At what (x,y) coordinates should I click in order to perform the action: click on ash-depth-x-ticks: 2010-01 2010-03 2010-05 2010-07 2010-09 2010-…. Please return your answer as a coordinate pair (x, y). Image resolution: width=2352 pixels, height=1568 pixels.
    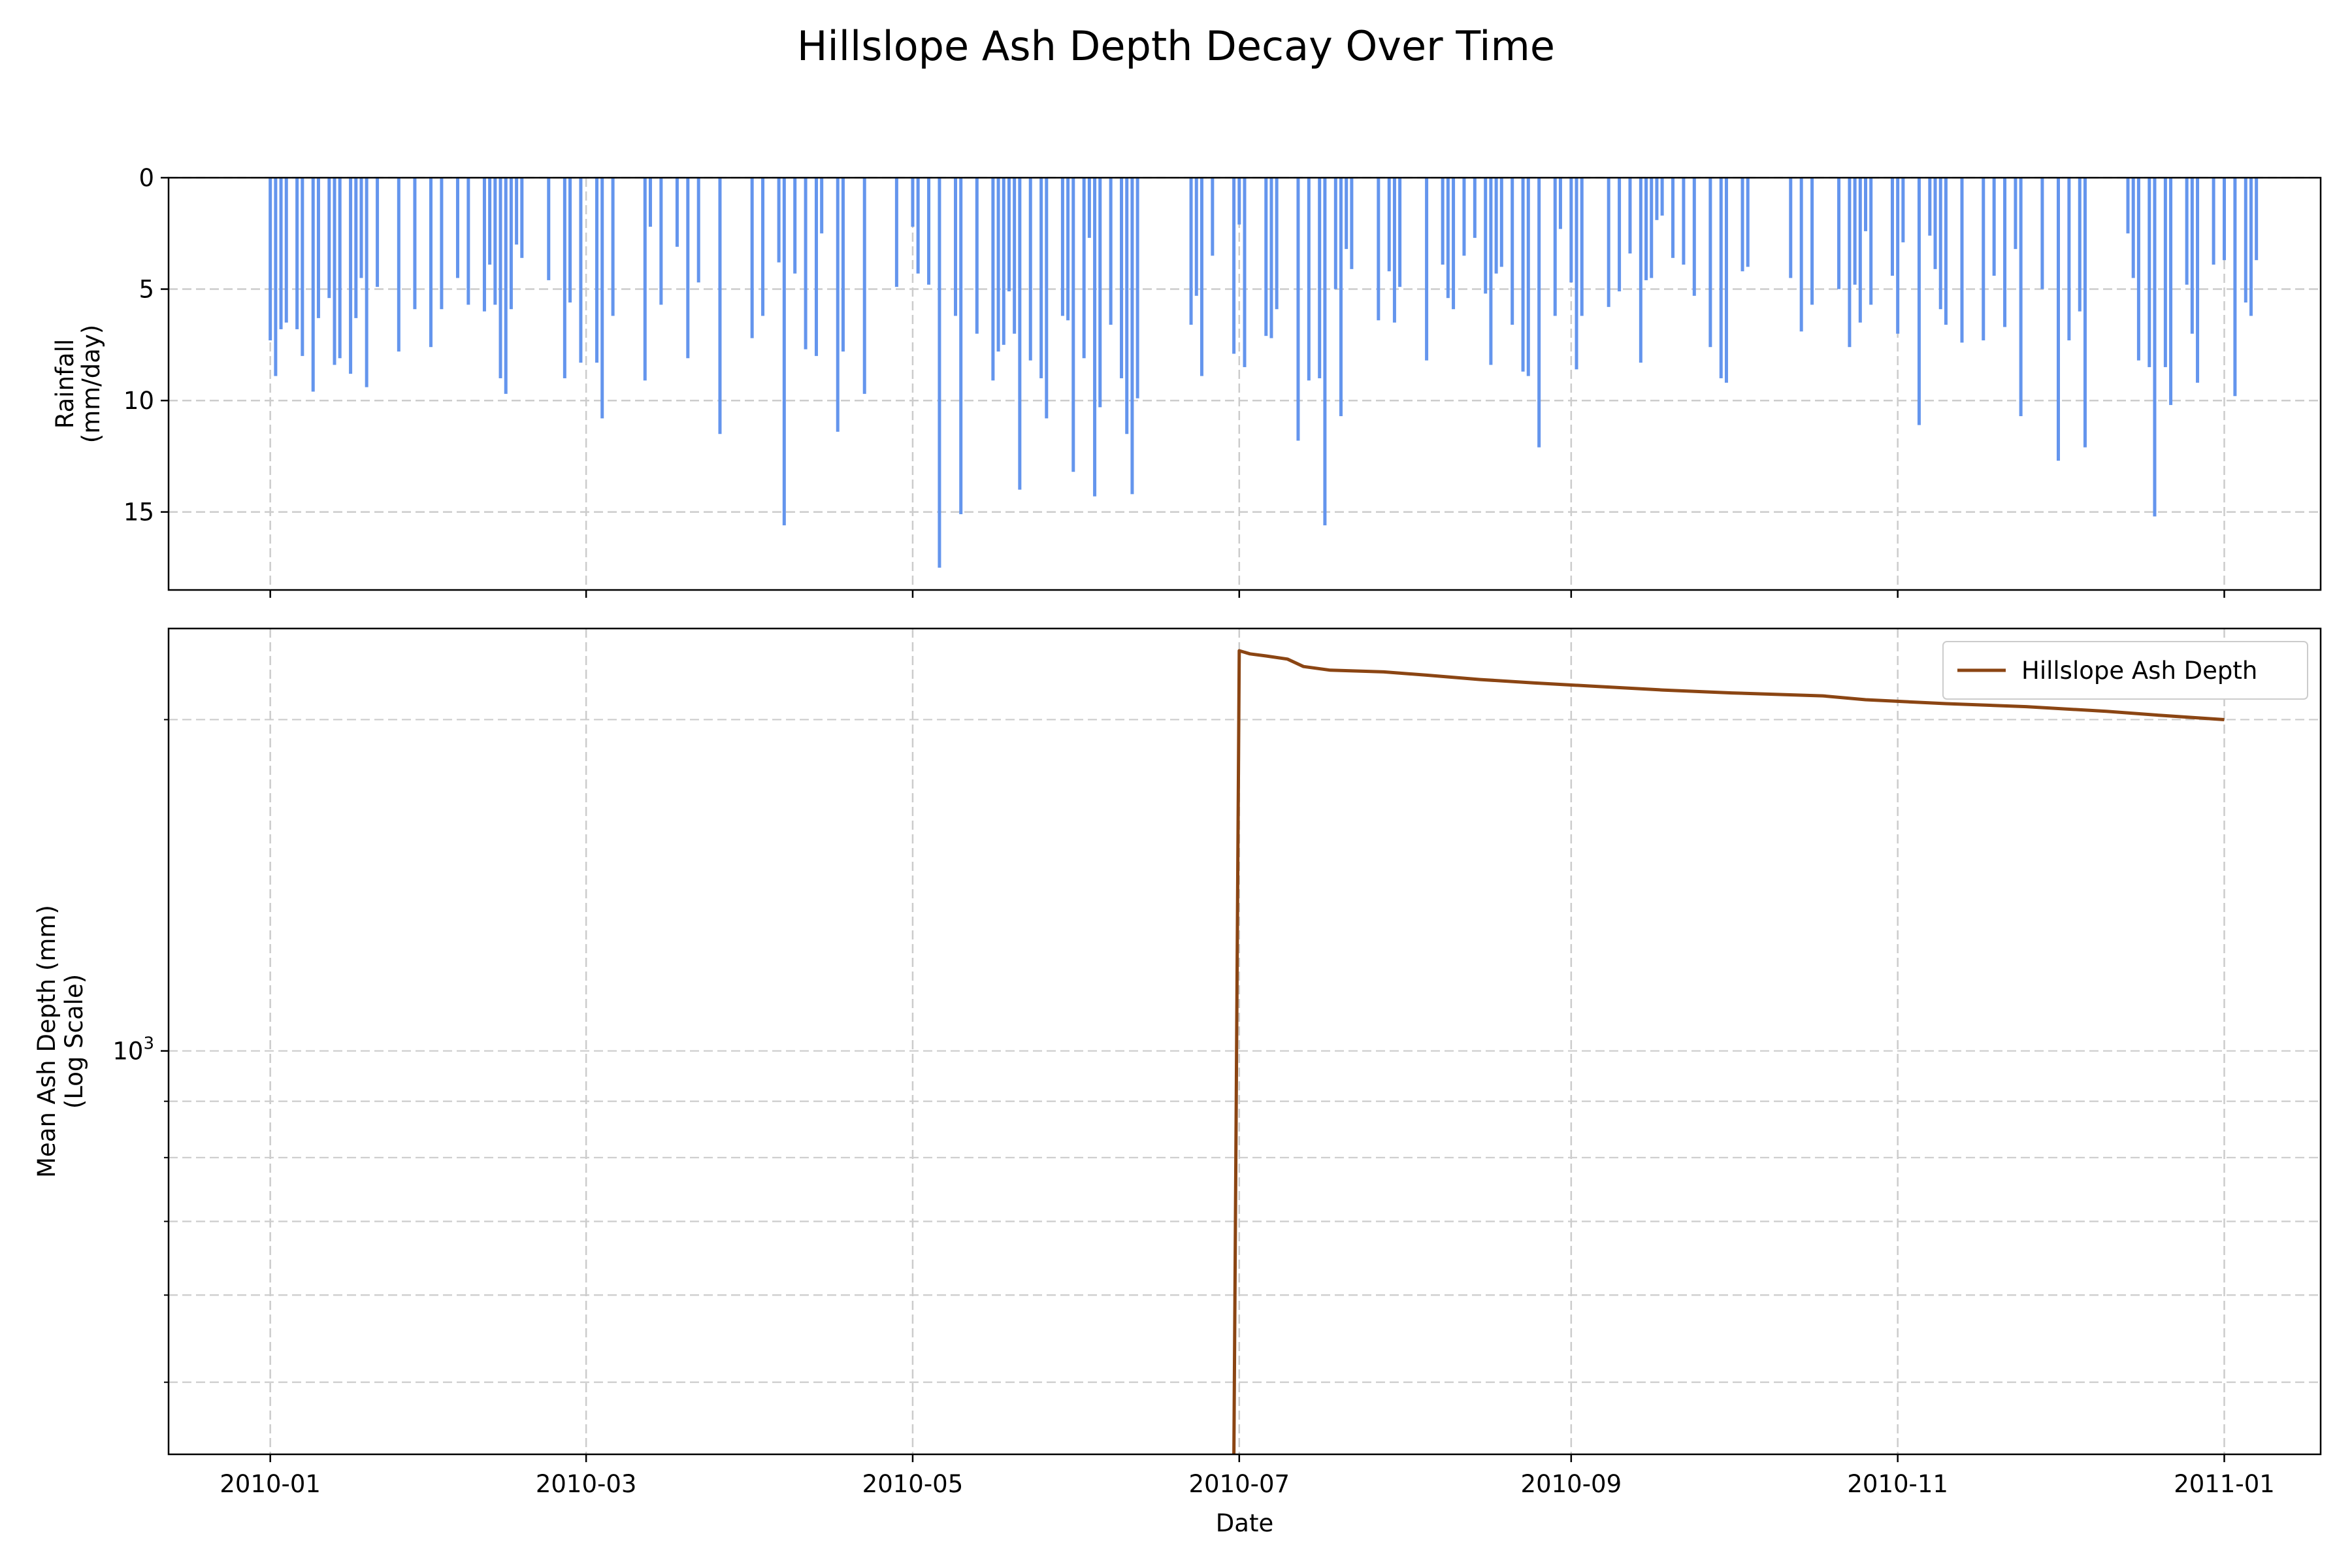
    Looking at the image, I should click on (1247, 1476).